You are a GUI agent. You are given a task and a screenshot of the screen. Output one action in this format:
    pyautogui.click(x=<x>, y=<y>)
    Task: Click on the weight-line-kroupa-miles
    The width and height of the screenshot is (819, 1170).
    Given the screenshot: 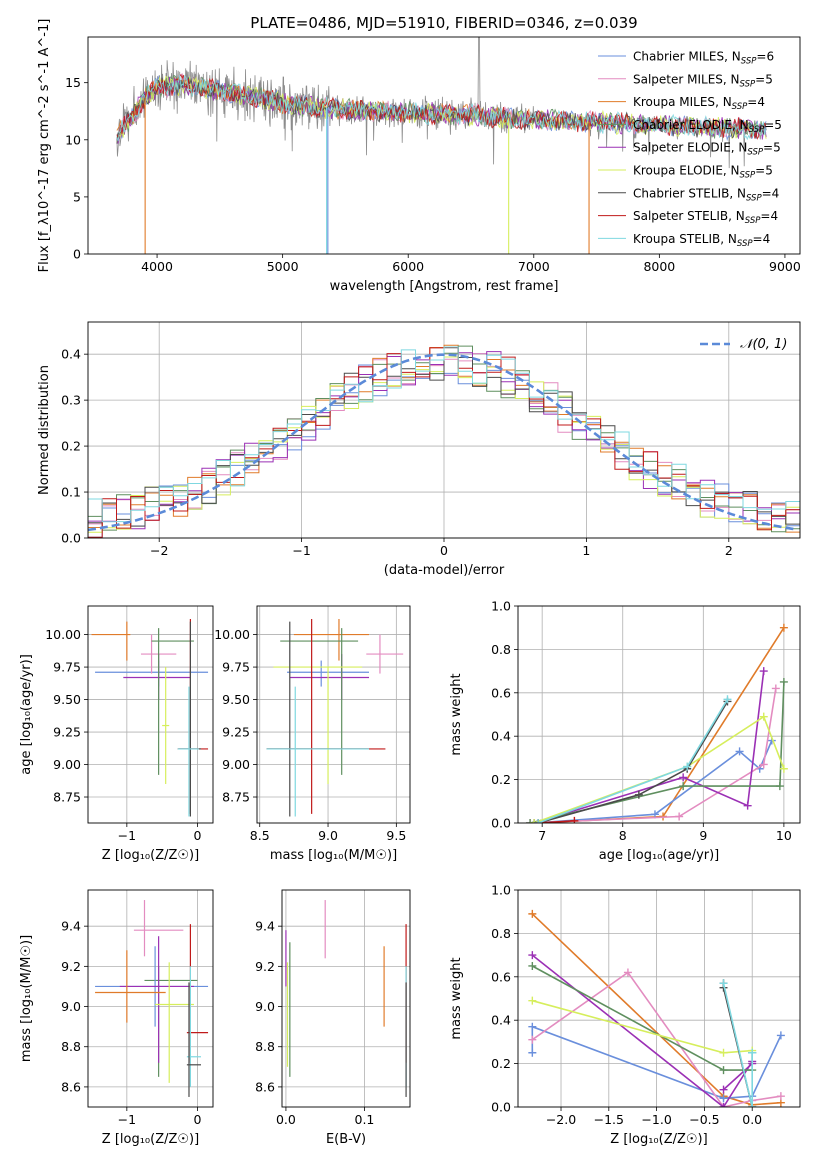 What is the action you would take?
    pyautogui.click(x=656, y=1009)
    